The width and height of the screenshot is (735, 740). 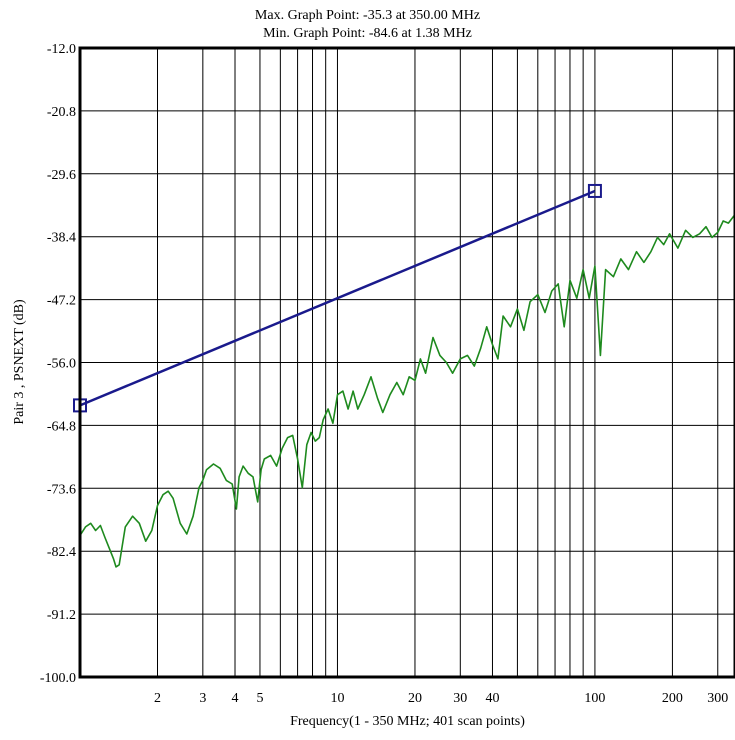 I want to click on x-tick-label: 200, so click(x=672, y=698).